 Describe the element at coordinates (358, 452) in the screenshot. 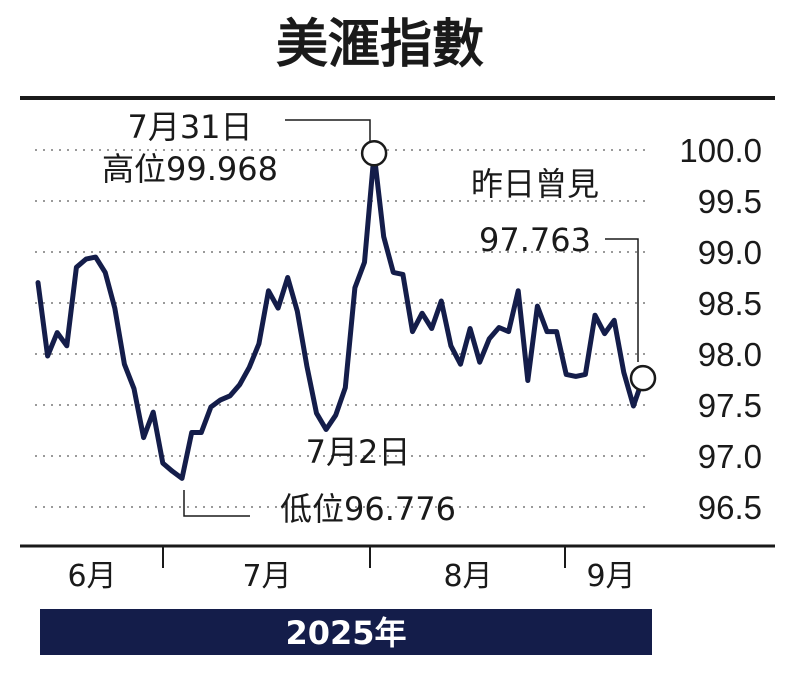

I see `annotation-low-date: 7月2日` at that location.